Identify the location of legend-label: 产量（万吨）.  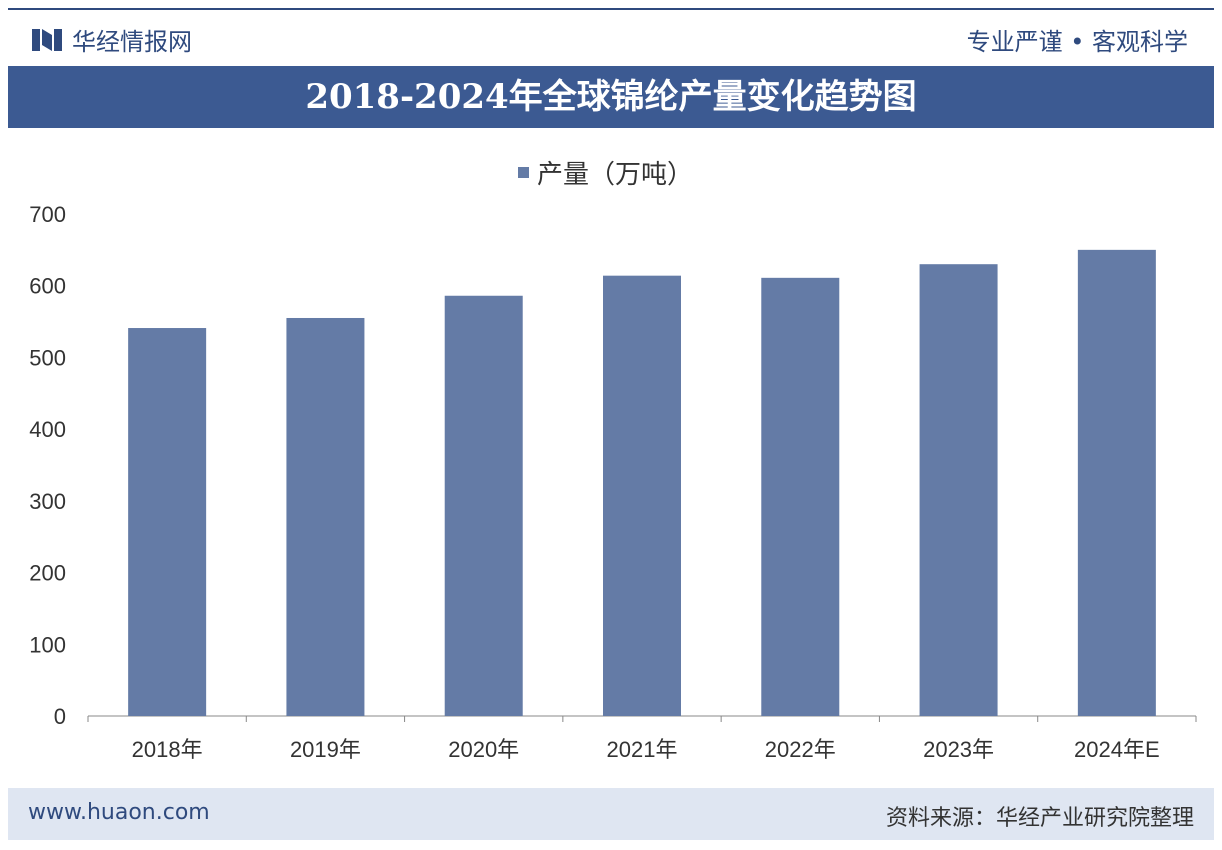
(615, 175).